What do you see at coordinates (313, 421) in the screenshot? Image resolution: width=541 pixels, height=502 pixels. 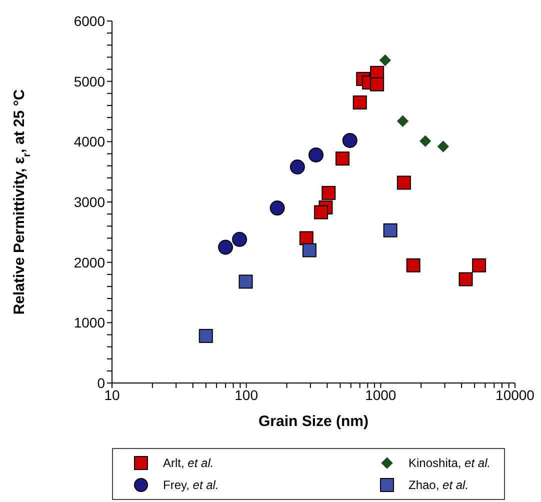 I see `x-axis-title: Grain Size (nm)` at bounding box center [313, 421].